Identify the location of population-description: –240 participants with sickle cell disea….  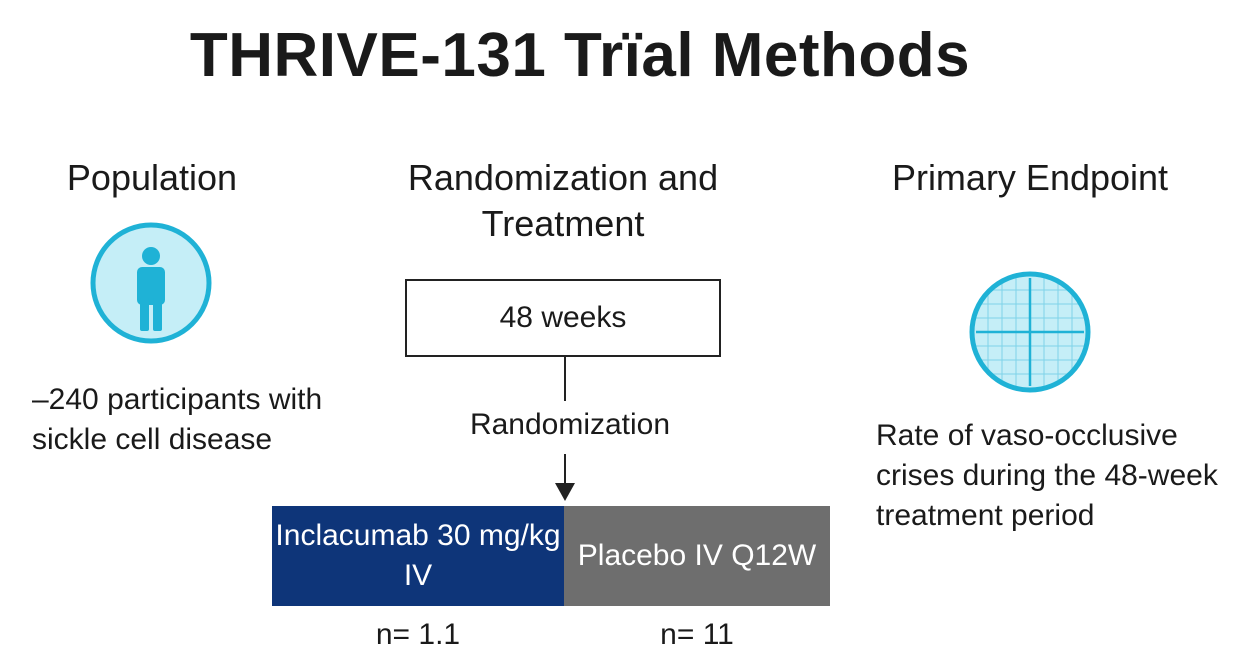
(177, 419).